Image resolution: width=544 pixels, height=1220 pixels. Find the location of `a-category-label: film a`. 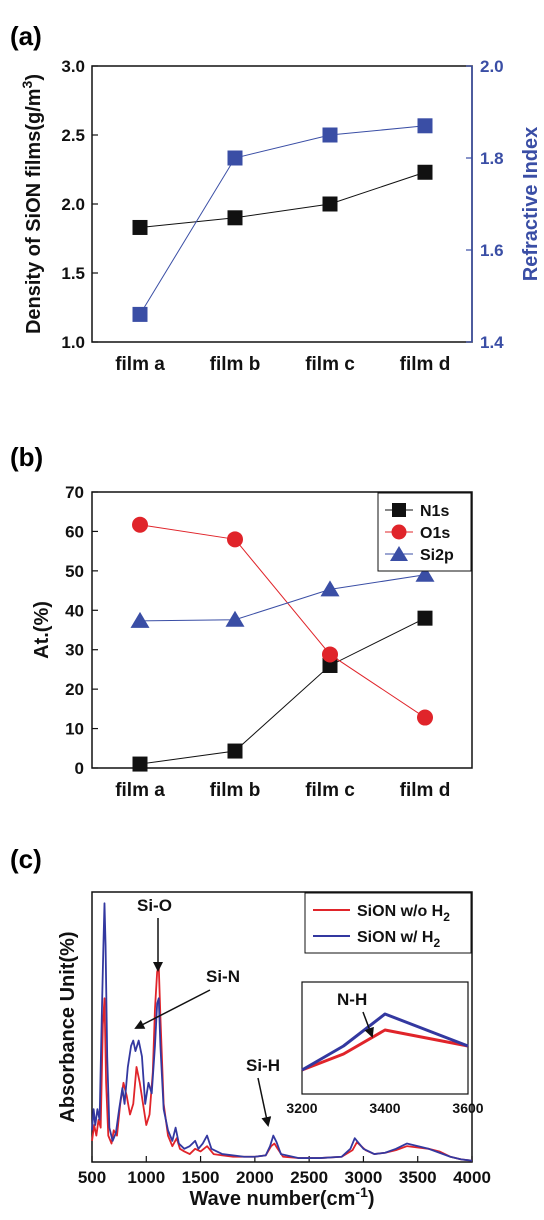

a-category-label: film a is located at coordinates (140, 364).